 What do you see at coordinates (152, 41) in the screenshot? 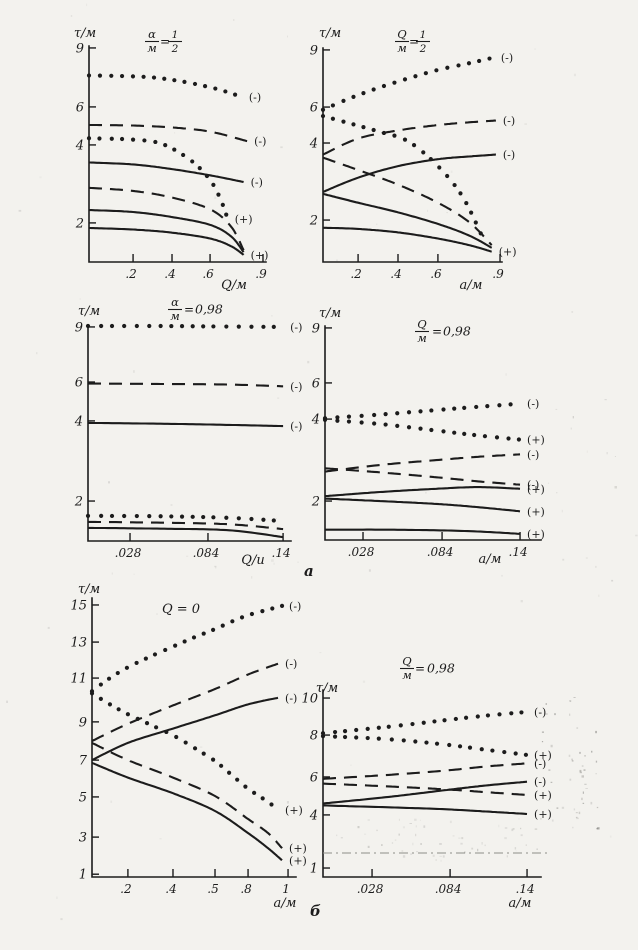
I see `title-lhs-fraction: αм` at bounding box center [152, 41].